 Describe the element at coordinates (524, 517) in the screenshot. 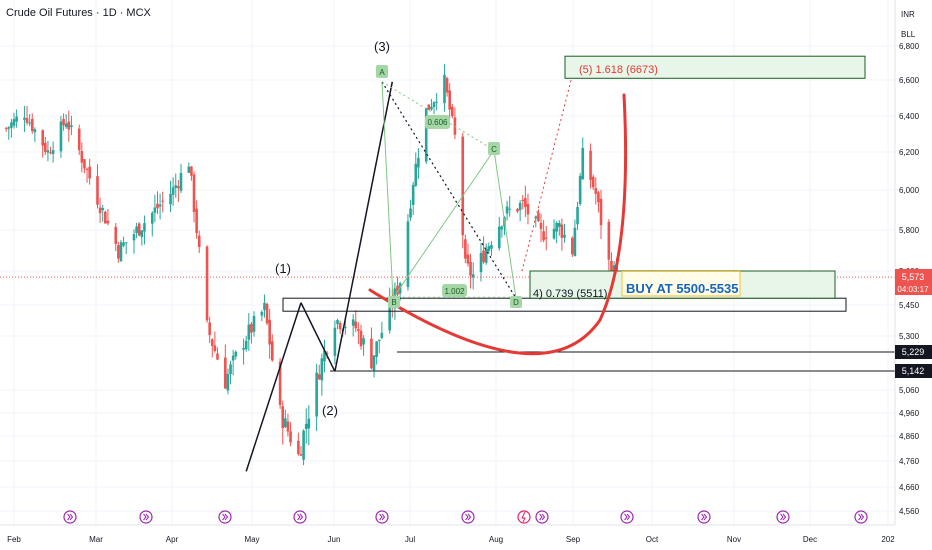

I see `lightning-event-icon` at that location.